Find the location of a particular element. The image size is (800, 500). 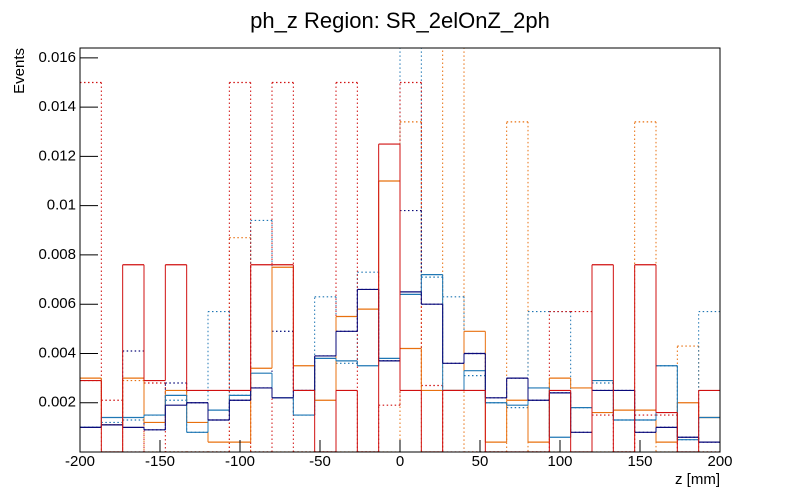

x-axis-label: z [mm] is located at coordinates (697, 479).